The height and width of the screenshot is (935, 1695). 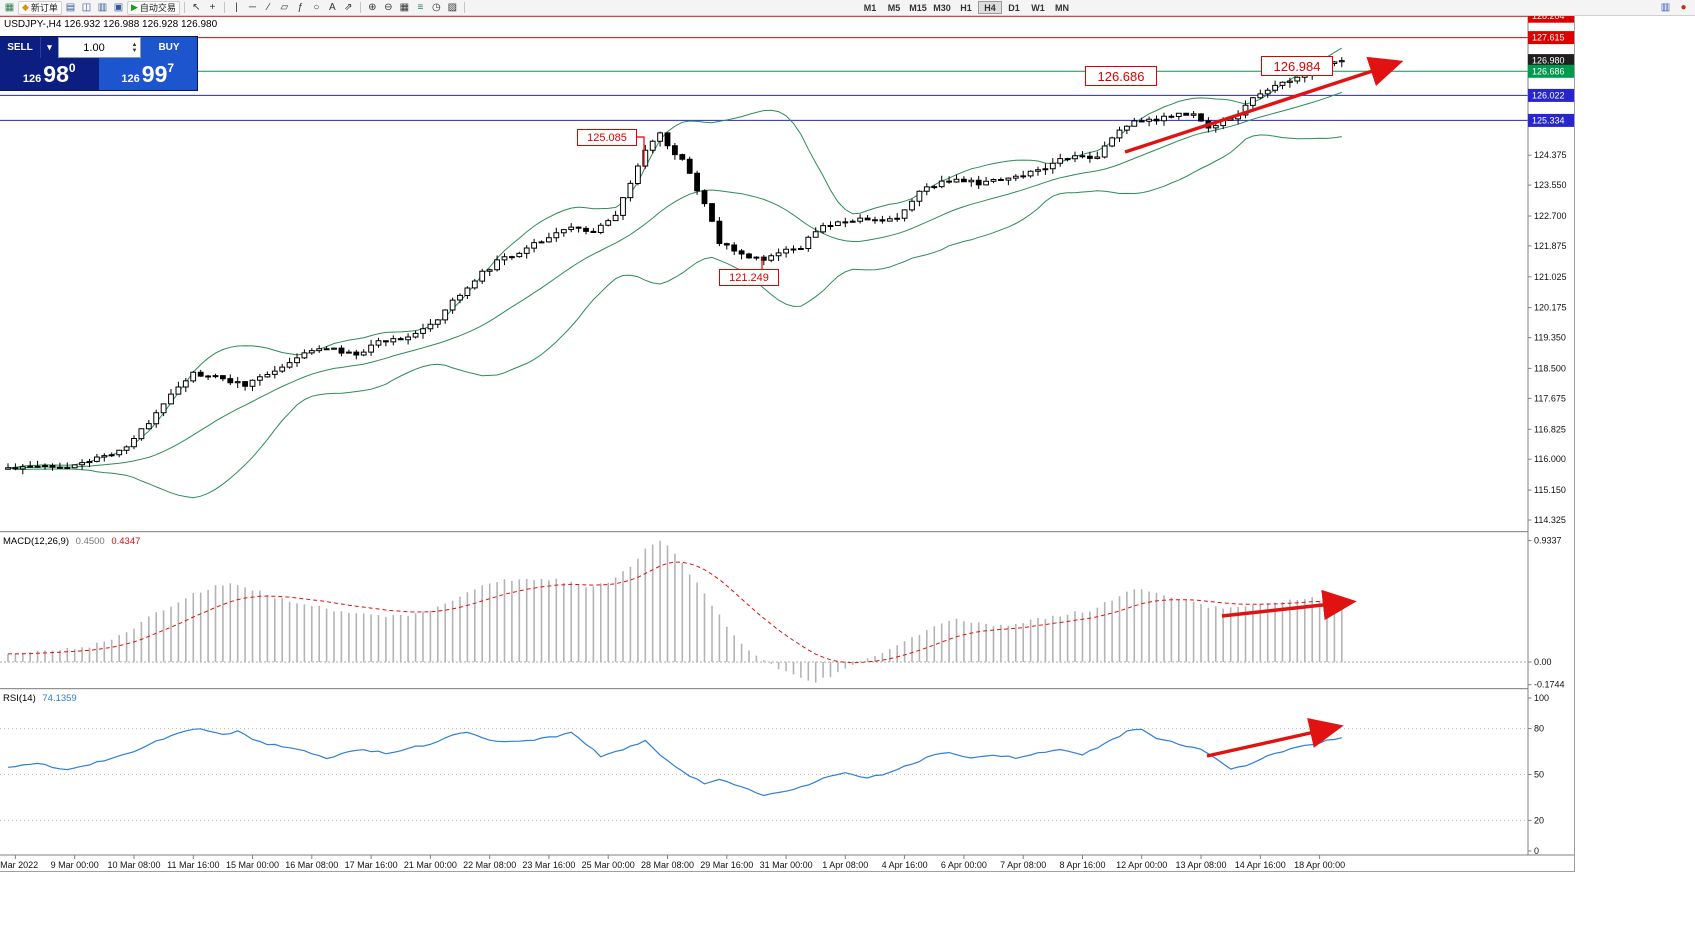 What do you see at coordinates (1319, 865) in the screenshot?
I see `svg-text: 18 Apr 00:00` at bounding box center [1319, 865].